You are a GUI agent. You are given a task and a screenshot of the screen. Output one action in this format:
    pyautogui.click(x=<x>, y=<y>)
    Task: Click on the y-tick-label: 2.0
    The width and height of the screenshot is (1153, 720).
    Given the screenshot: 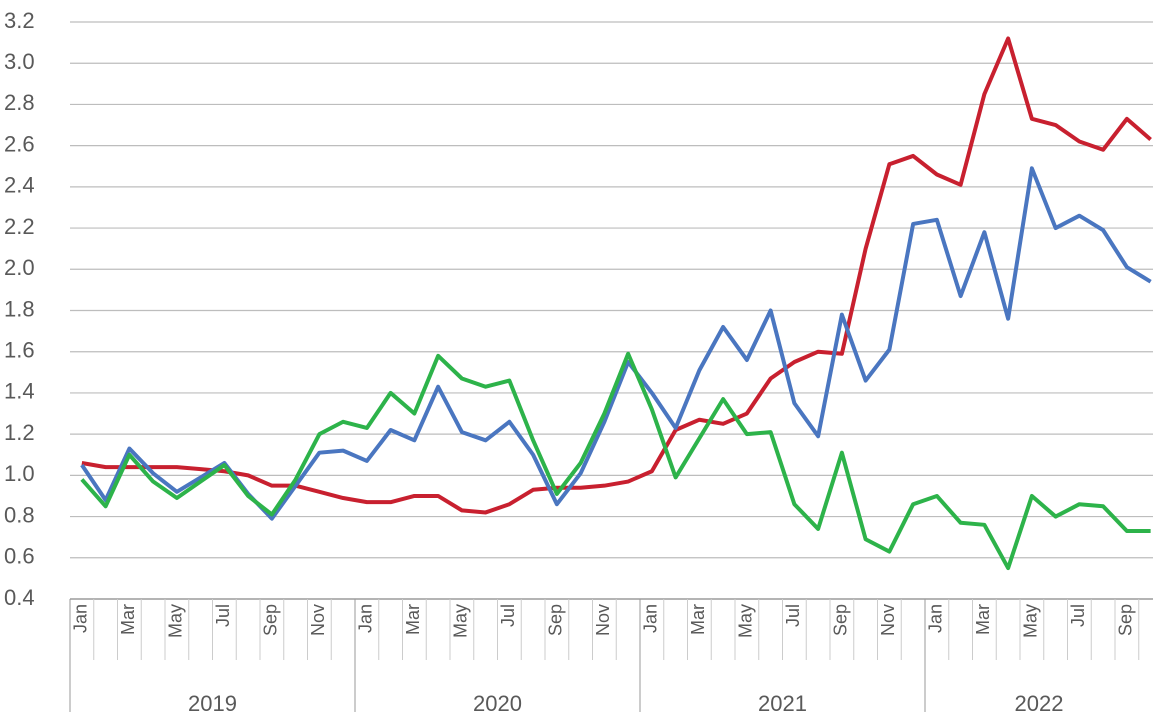 What is the action you would take?
    pyautogui.click(x=19, y=267)
    